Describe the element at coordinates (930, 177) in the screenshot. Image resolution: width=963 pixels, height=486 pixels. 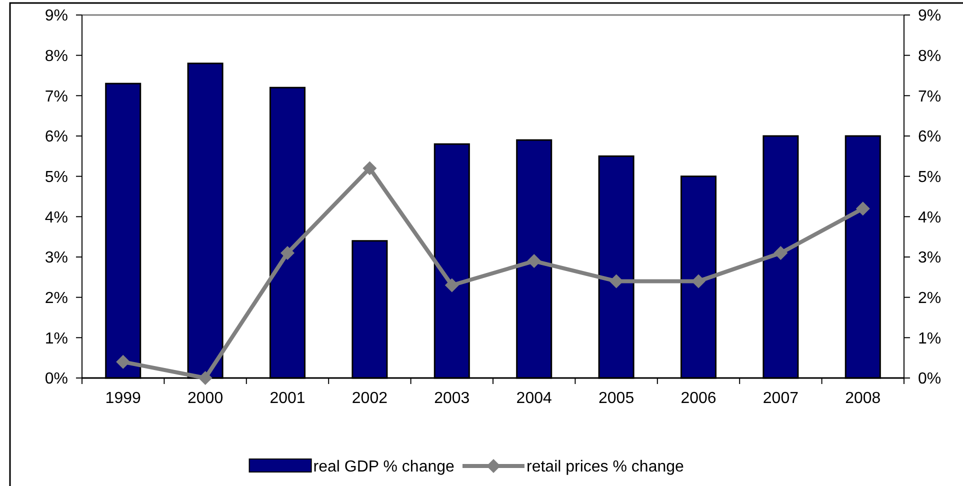
I see `y2-tick-label: 5%` at that location.